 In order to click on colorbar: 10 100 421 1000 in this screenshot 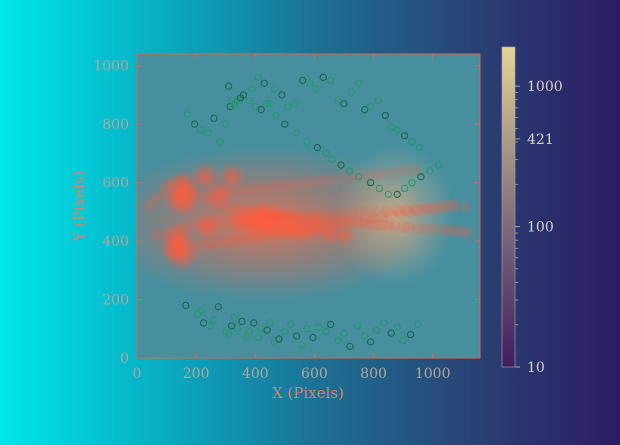, I will do `click(532, 211)`.